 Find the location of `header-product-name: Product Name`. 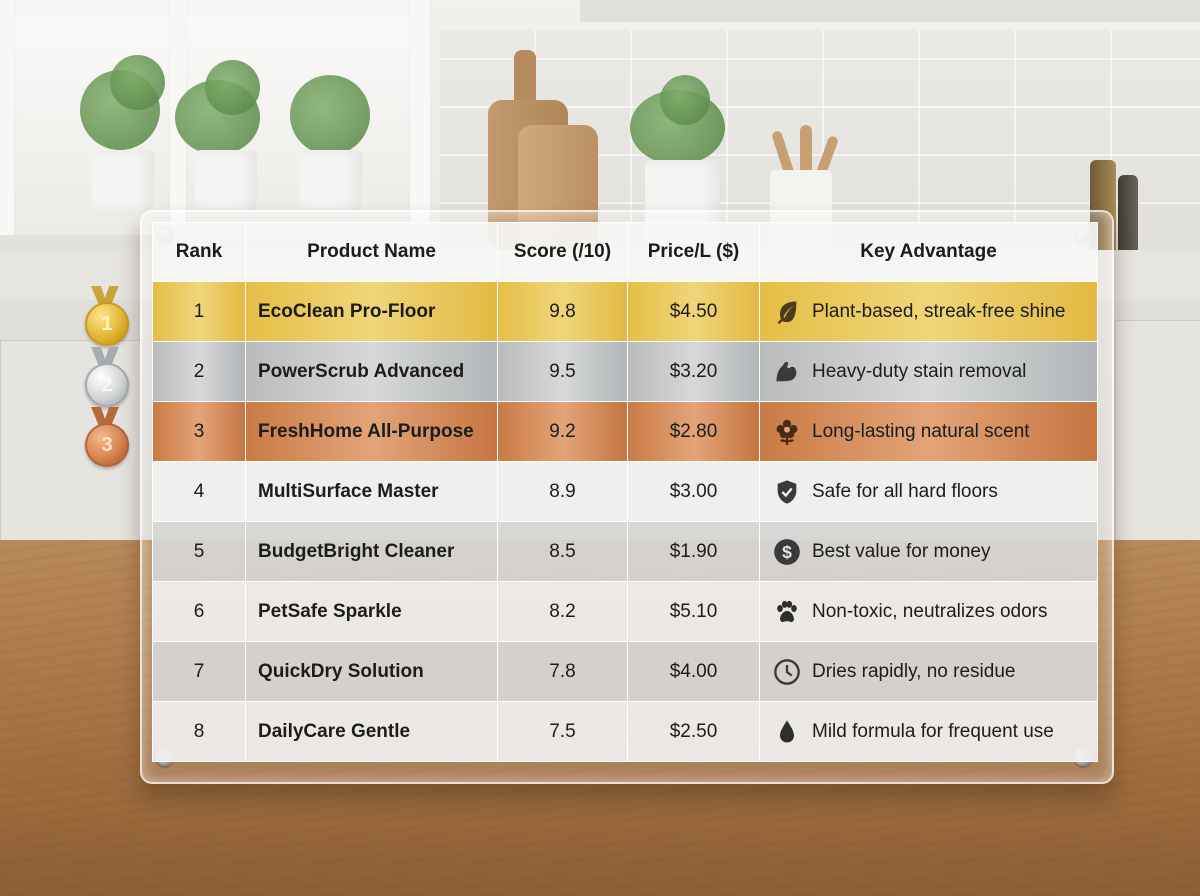

header-product-name: Product Name is located at coordinates (371, 252).